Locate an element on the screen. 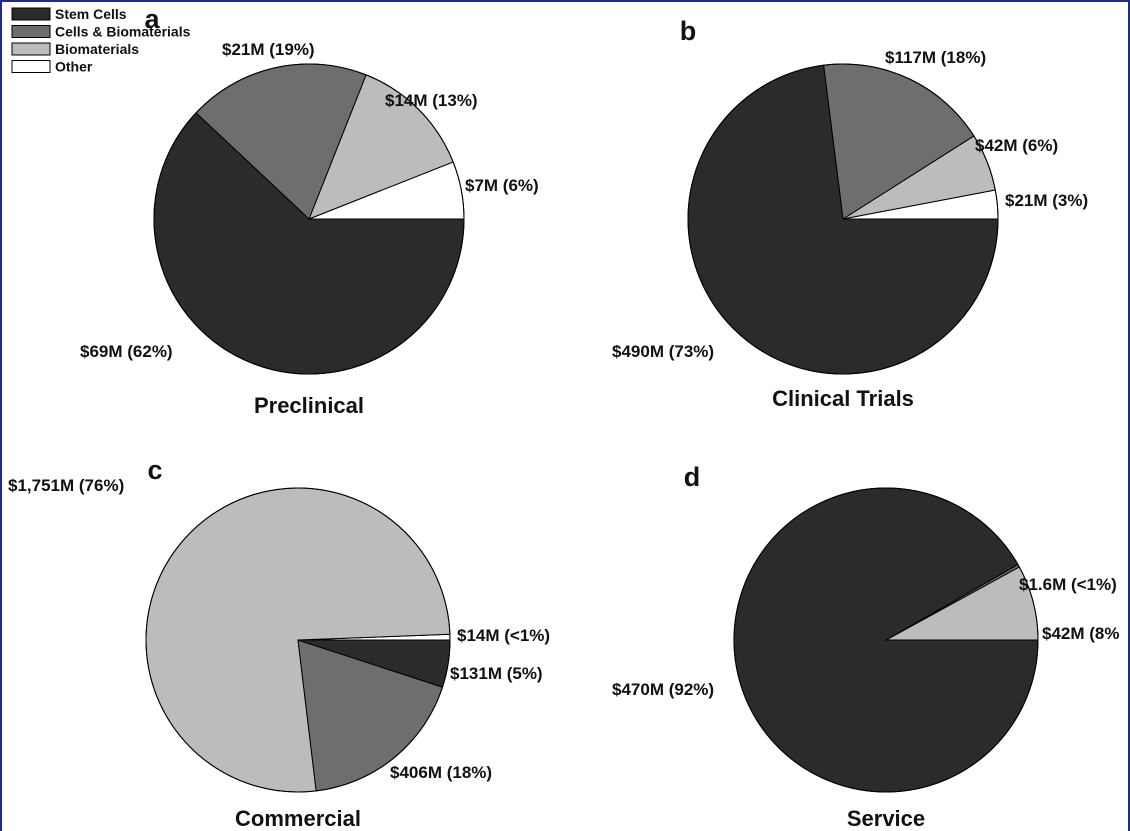  pie-d-outline is located at coordinates (886, 640).